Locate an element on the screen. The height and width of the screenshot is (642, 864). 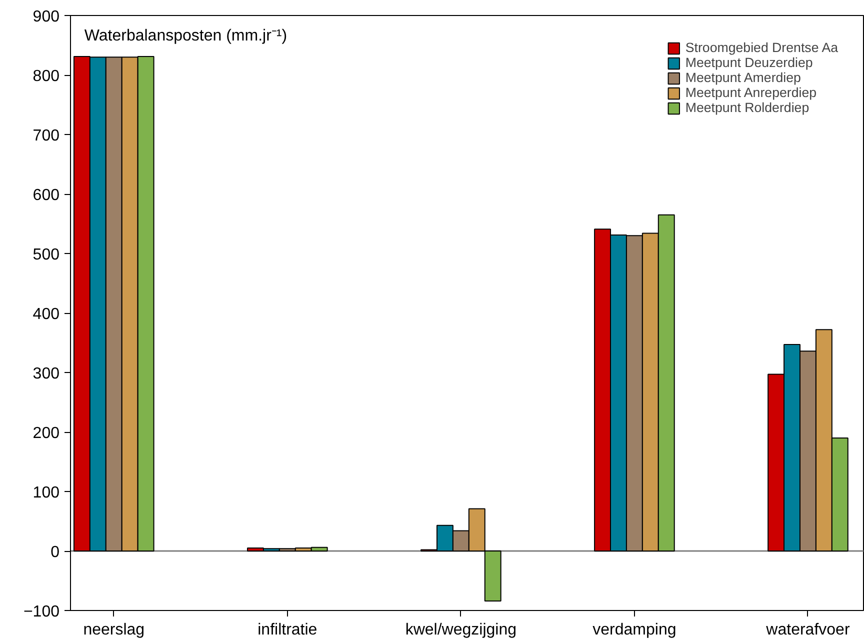
y-tick-label: 300 is located at coordinates (46, 374).